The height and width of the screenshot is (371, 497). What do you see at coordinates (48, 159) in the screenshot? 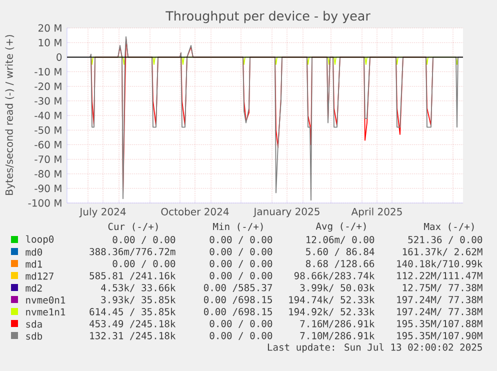
I see `y-tick-label: -70 M` at bounding box center [48, 159].